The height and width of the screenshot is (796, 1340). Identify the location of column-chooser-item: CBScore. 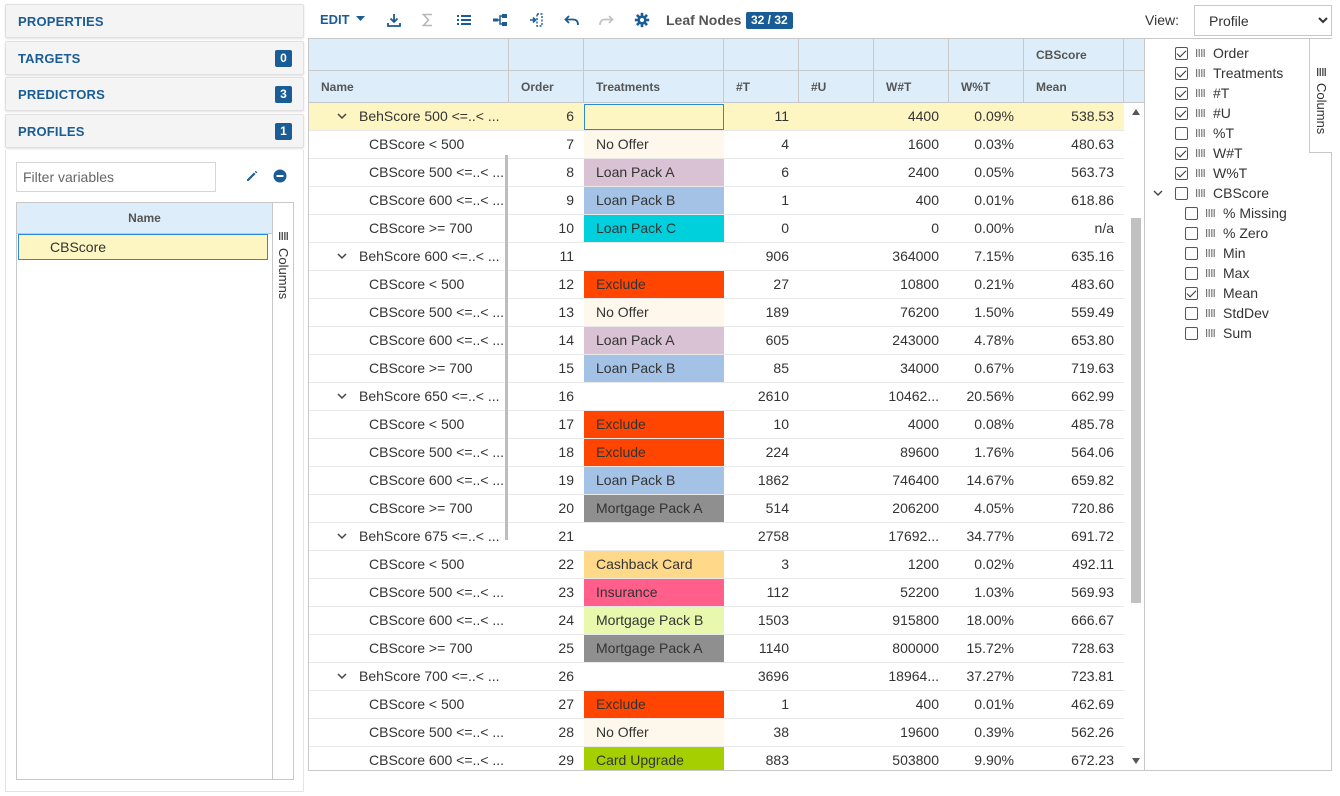
(1227, 193).